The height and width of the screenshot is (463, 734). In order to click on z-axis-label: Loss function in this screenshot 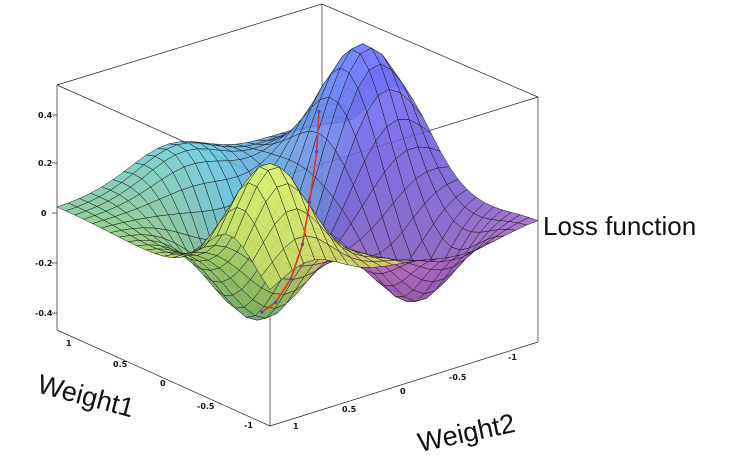, I will do `click(619, 226)`.